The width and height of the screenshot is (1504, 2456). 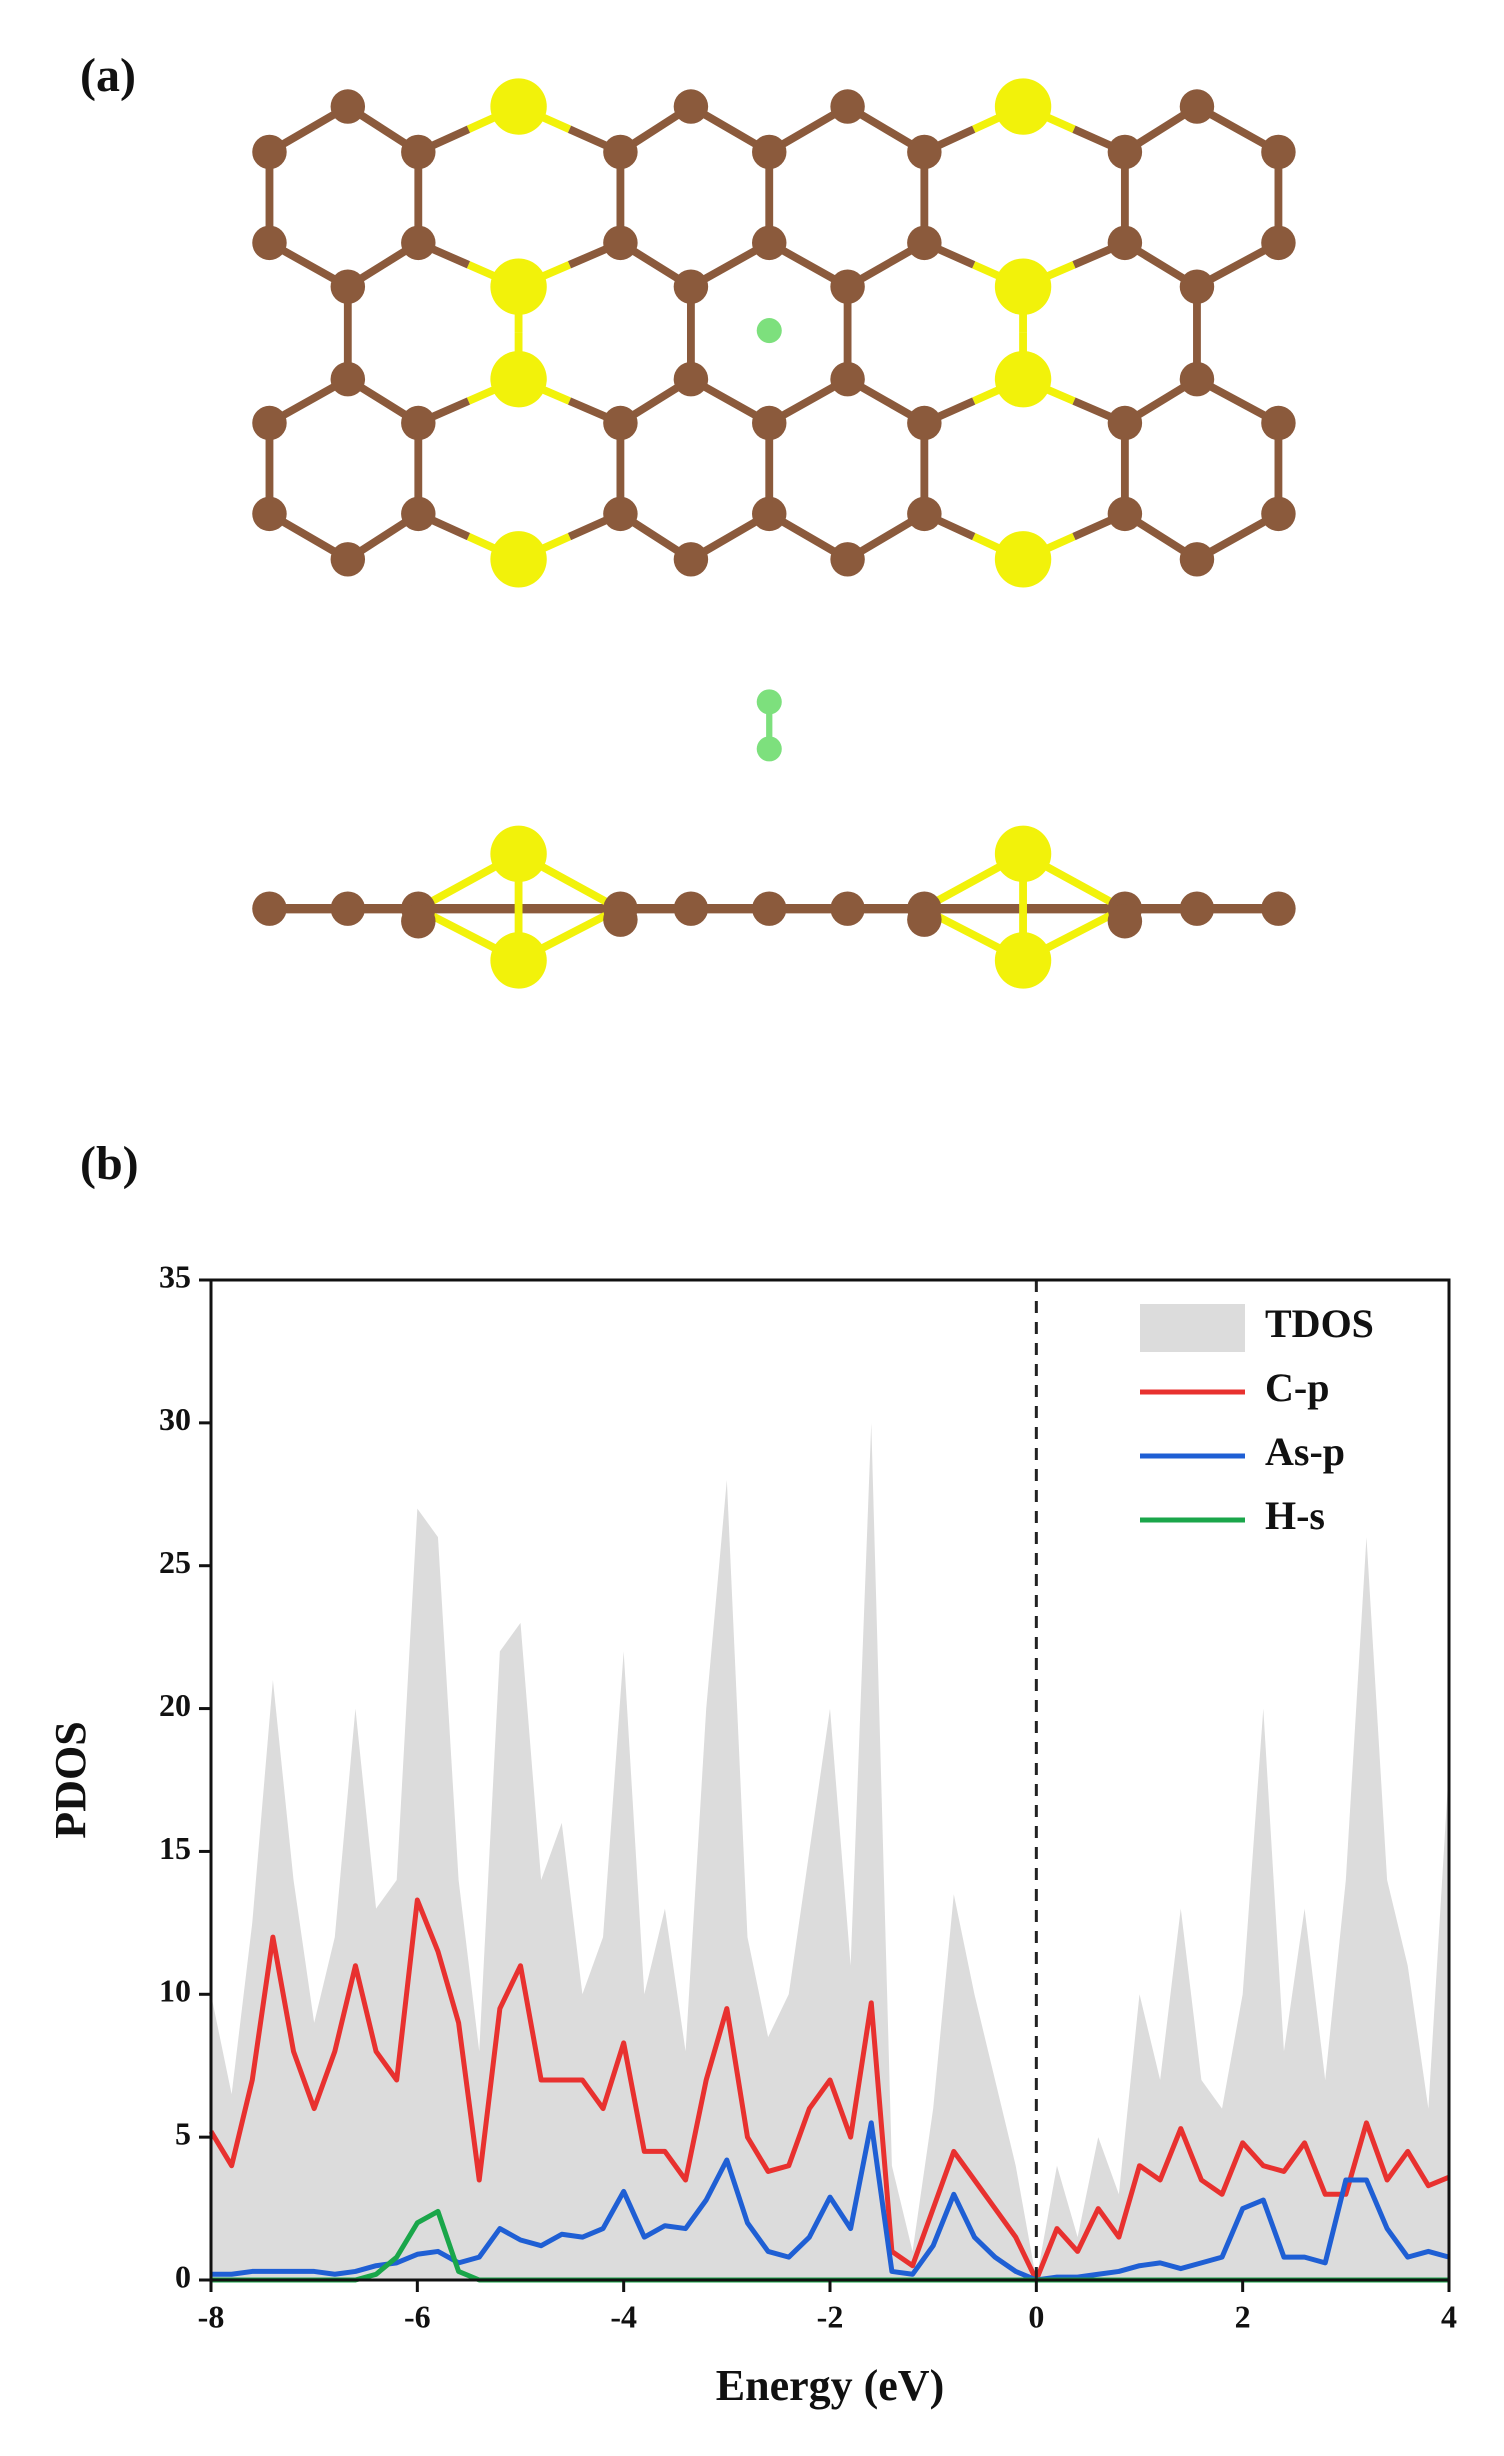 What do you see at coordinates (830, 2316) in the screenshot?
I see `x-tick-label: -2` at bounding box center [830, 2316].